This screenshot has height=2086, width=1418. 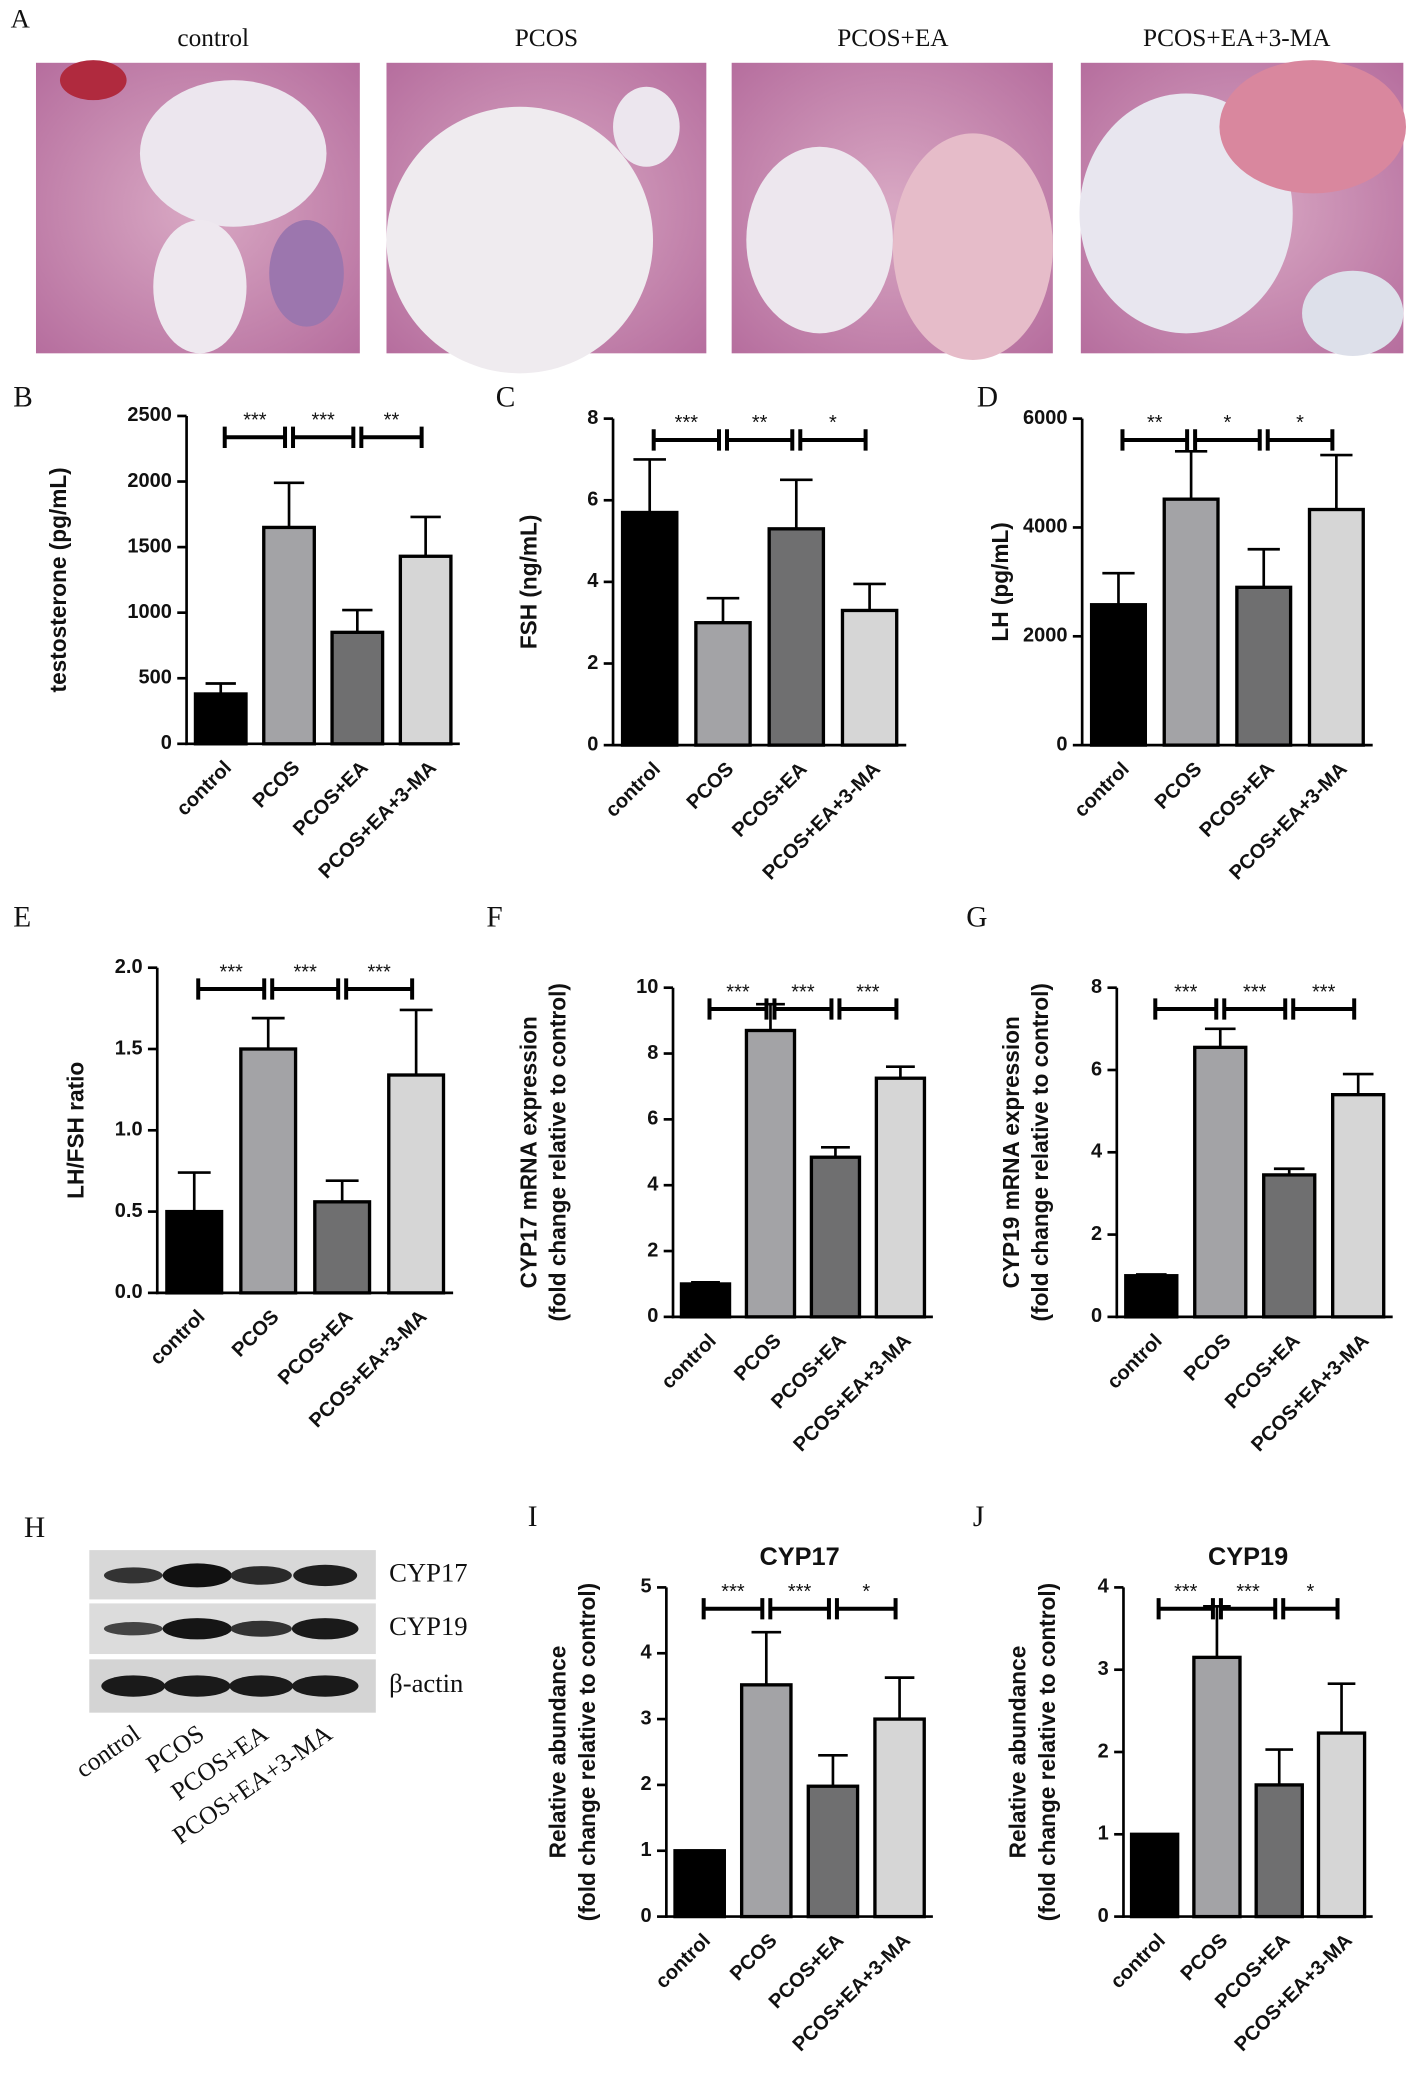 What do you see at coordinates (129, 1292) in the screenshot?
I see `y-tick-label: 0.0` at bounding box center [129, 1292].